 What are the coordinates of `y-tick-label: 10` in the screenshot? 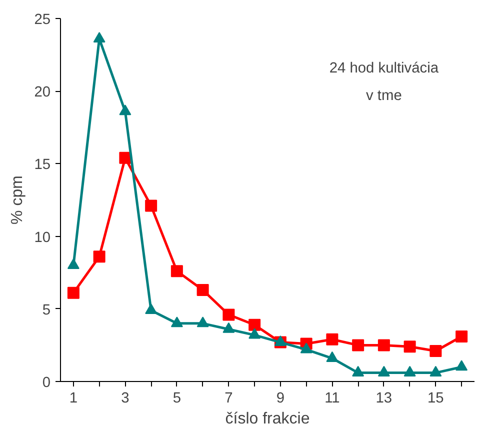 It's located at (42, 238).